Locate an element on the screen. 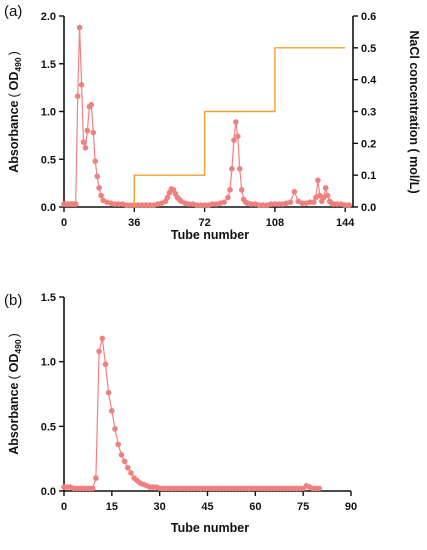 Image resolution: width=427 pixels, height=550 pixels. panel-a-y2-ticks: 0.0 0.1 0.2 0.3 0.4 0.5 0.6 is located at coordinates (365, 112).